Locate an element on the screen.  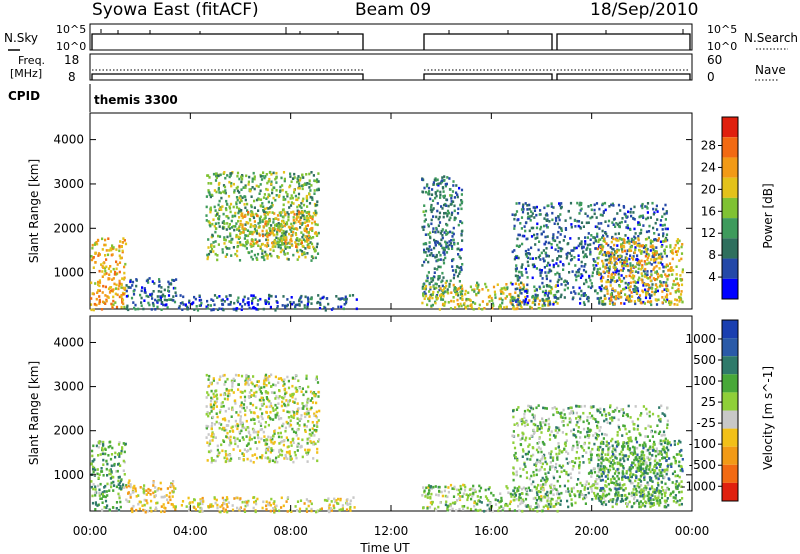
nsky-panel is located at coordinates (391, 37).